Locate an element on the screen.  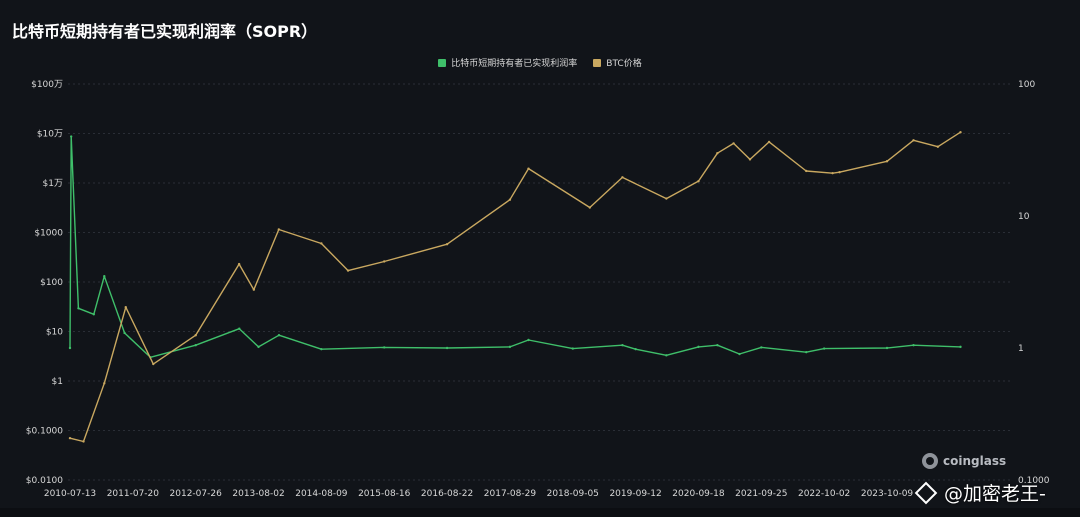
coinglass-watermark: coinglass is located at coordinates (964, 461).